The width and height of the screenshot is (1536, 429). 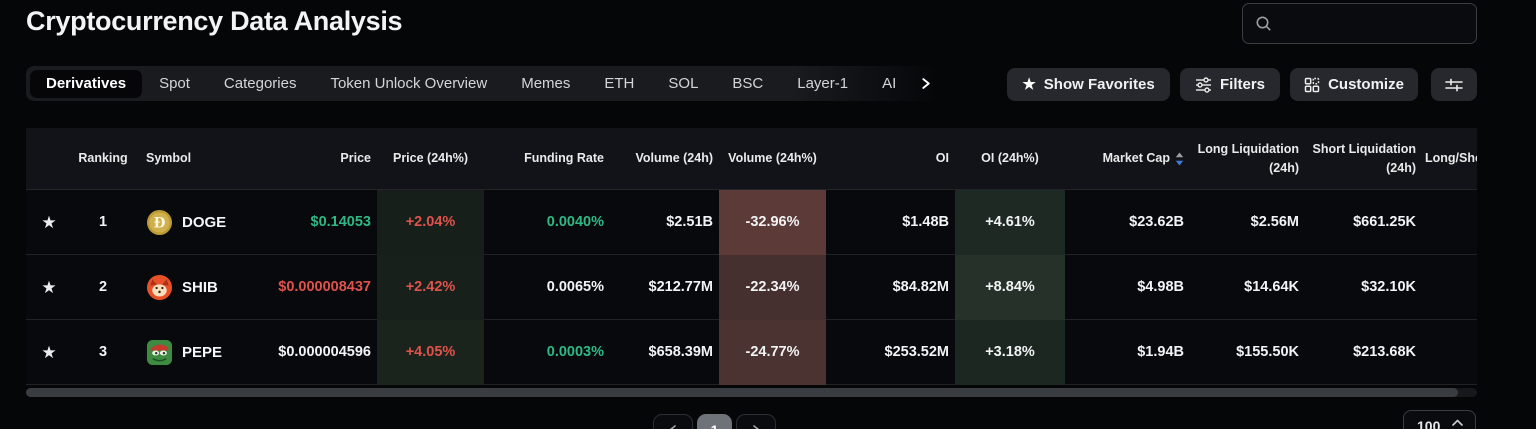 What do you see at coordinates (564, 158) in the screenshot?
I see `col-funding-rate: Funding Rate` at bounding box center [564, 158].